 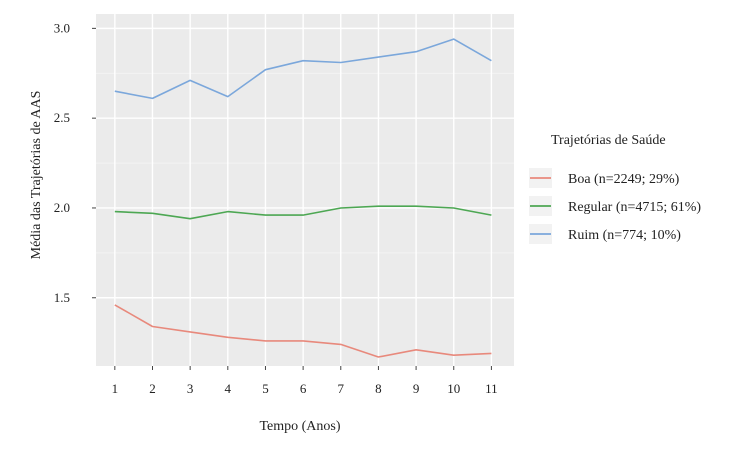 I want to click on y-tick-label: 1.5, so click(x=62, y=297).